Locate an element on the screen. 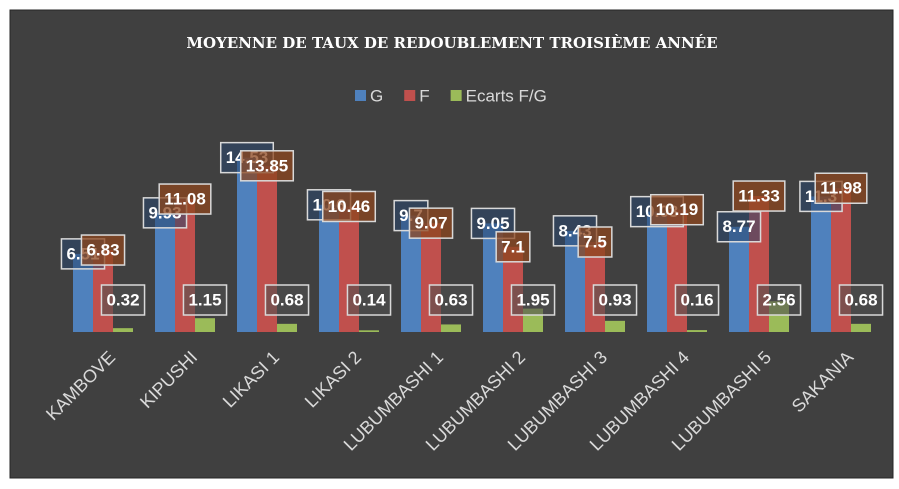 The image size is (899, 489). data-label: 11.08 is located at coordinates (185, 199).